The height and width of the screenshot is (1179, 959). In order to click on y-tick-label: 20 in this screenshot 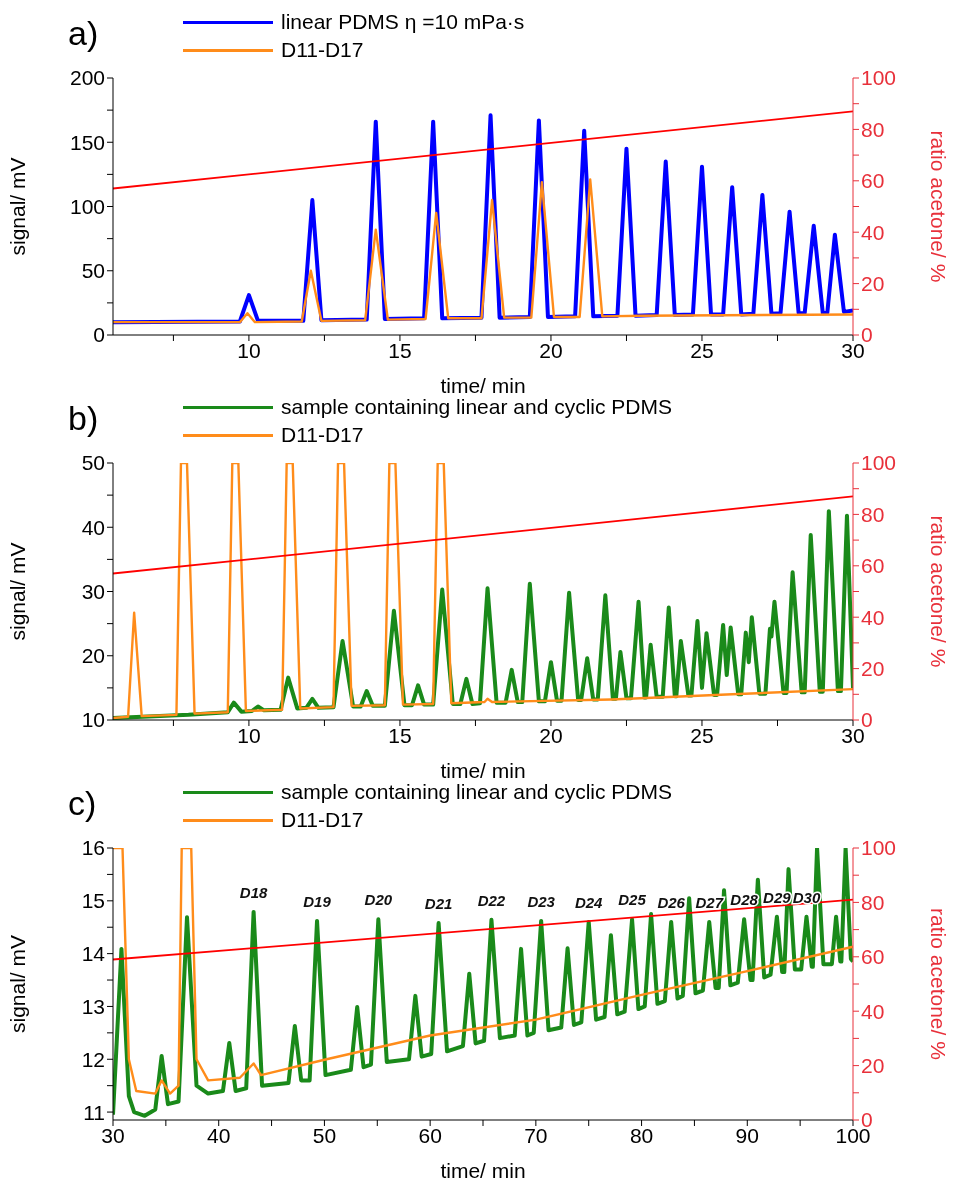, I will do `click(93, 656)`.